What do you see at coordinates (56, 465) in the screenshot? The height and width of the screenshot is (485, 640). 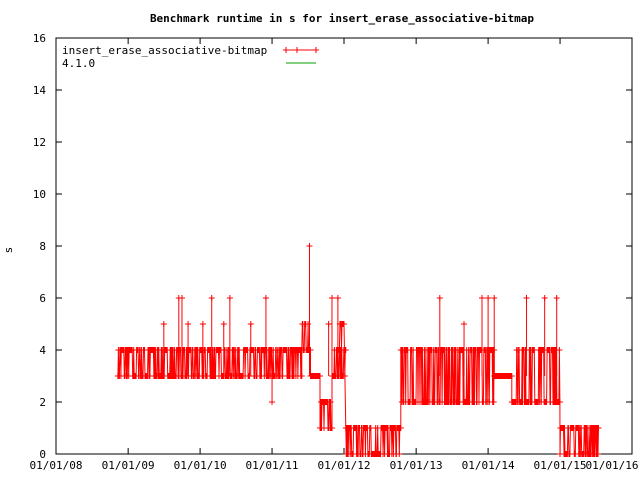 I see `x-tick-label: 01/01/08` at bounding box center [56, 465].